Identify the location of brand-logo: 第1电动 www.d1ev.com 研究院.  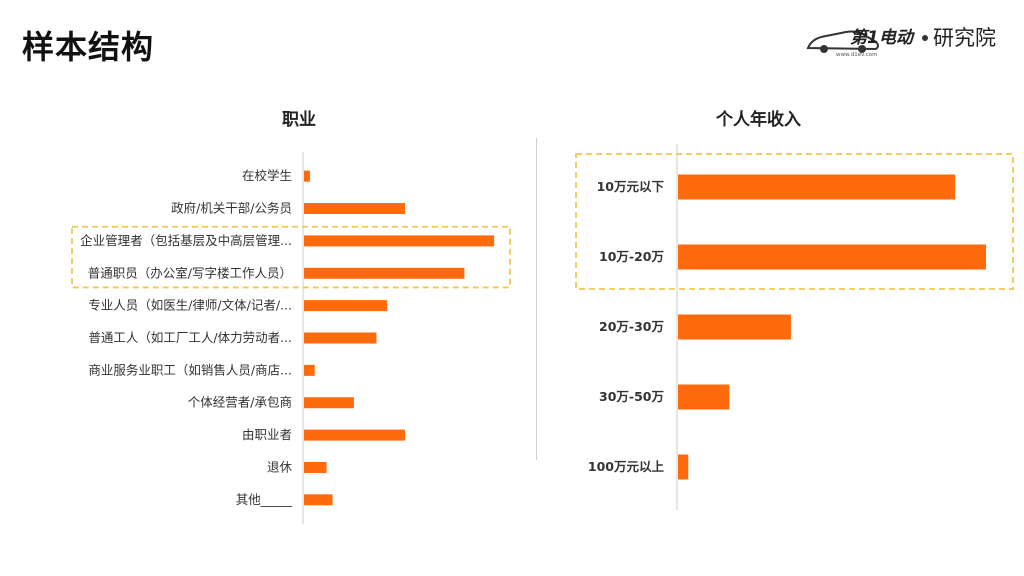
(901, 42).